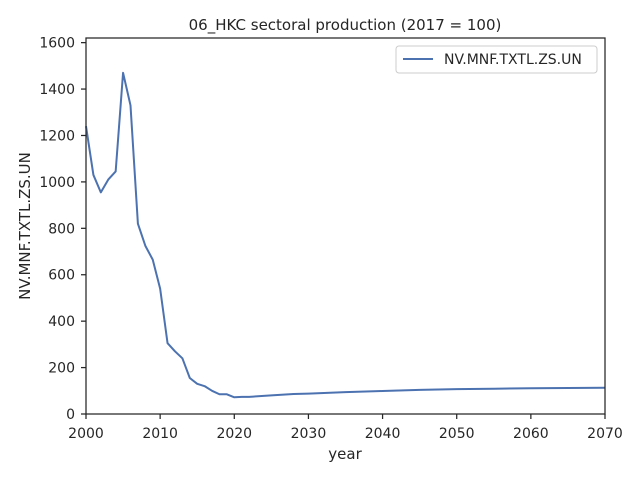 The image size is (640, 484). I want to click on y-tick-label: 200, so click(61, 369).